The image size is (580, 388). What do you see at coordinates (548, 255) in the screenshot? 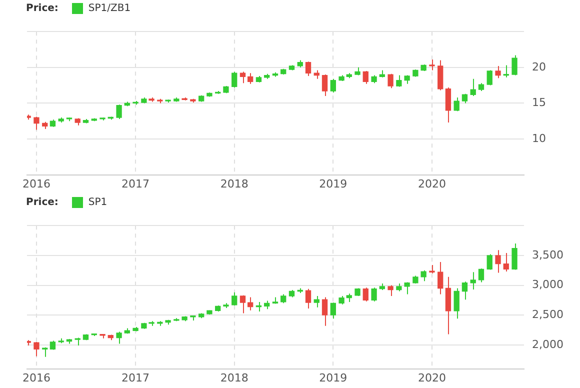
I see `y-tick-label: 3,500` at bounding box center [548, 255].